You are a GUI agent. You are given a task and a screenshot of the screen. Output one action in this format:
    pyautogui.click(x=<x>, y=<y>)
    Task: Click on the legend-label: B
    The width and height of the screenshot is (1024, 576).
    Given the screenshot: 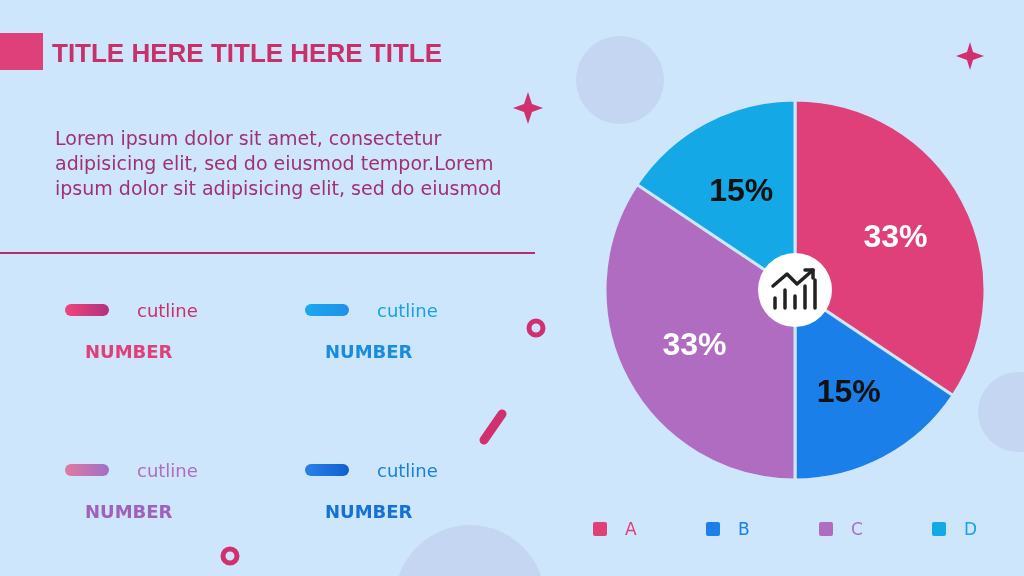 What is the action you would take?
    pyautogui.click(x=744, y=529)
    